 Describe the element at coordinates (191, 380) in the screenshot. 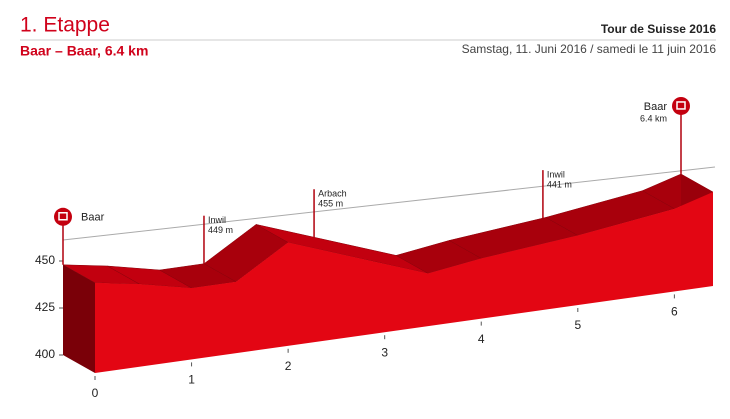

I see `x-tick-label: 1` at that location.